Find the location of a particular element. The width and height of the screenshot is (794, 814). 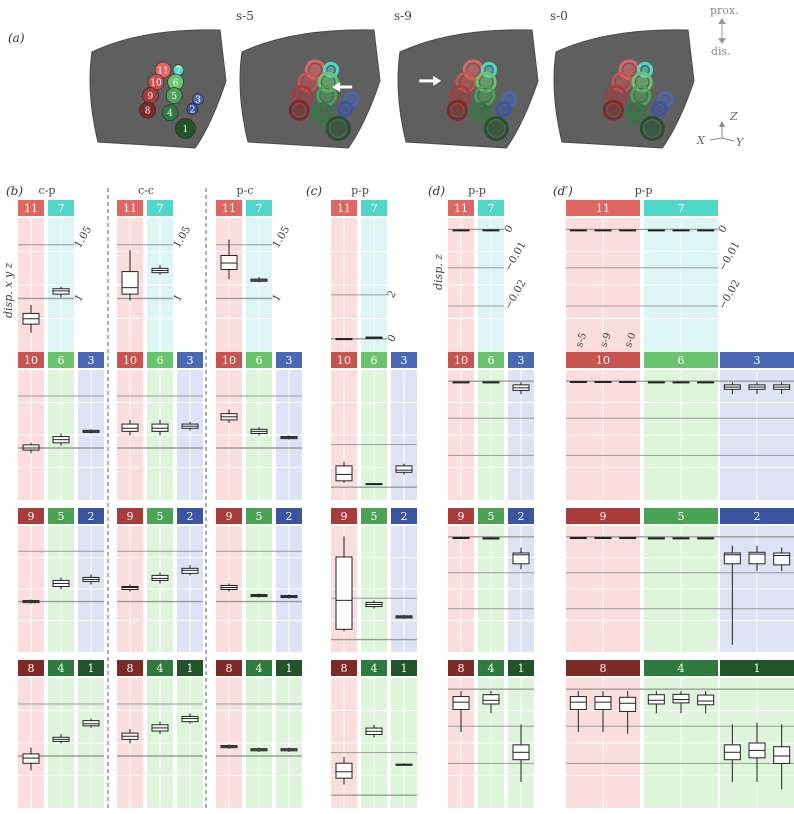

scan-label-s9: s-9 is located at coordinates (403, 16).